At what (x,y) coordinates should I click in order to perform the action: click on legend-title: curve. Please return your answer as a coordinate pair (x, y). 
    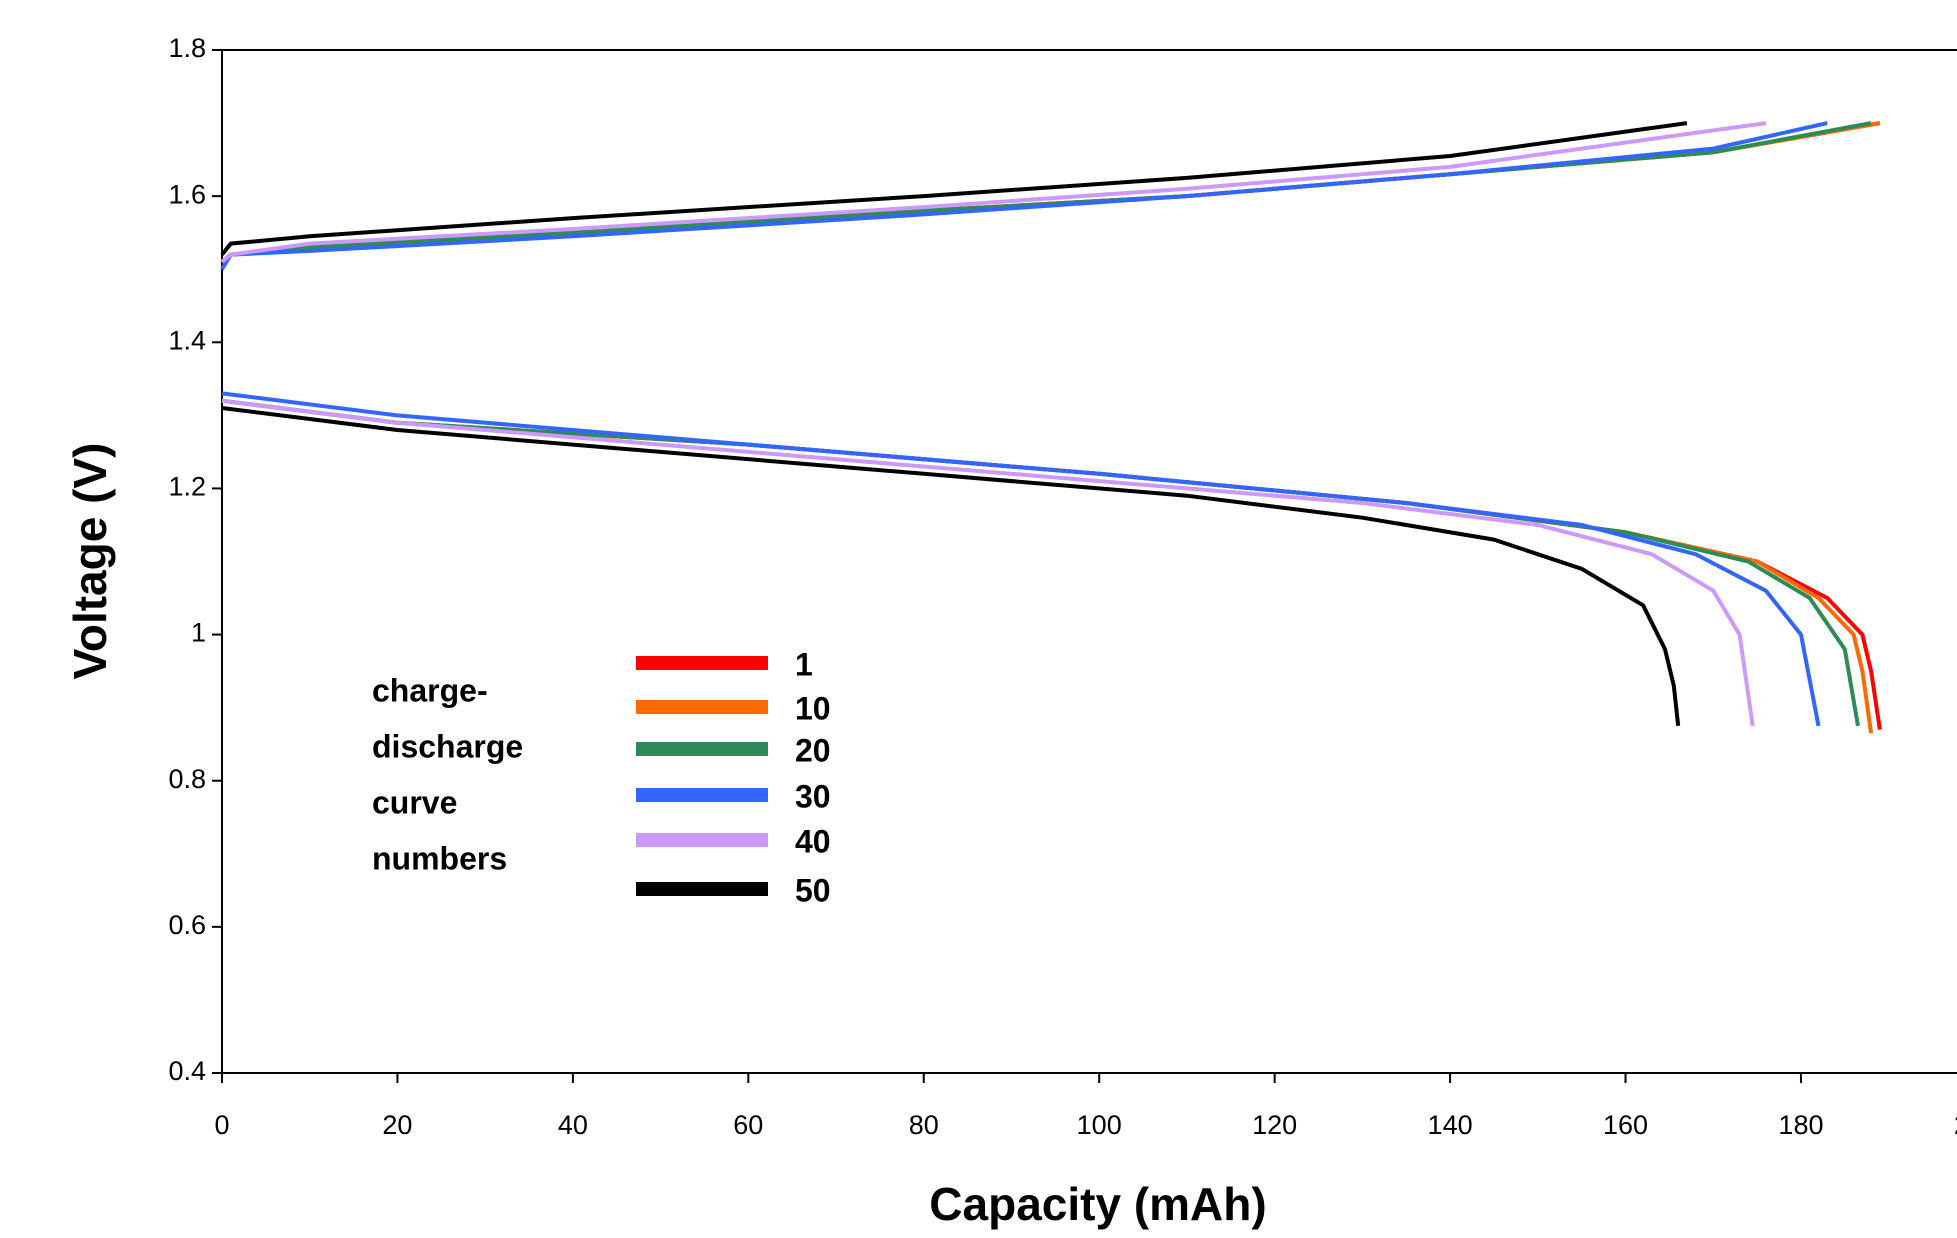
    Looking at the image, I should click on (414, 802).